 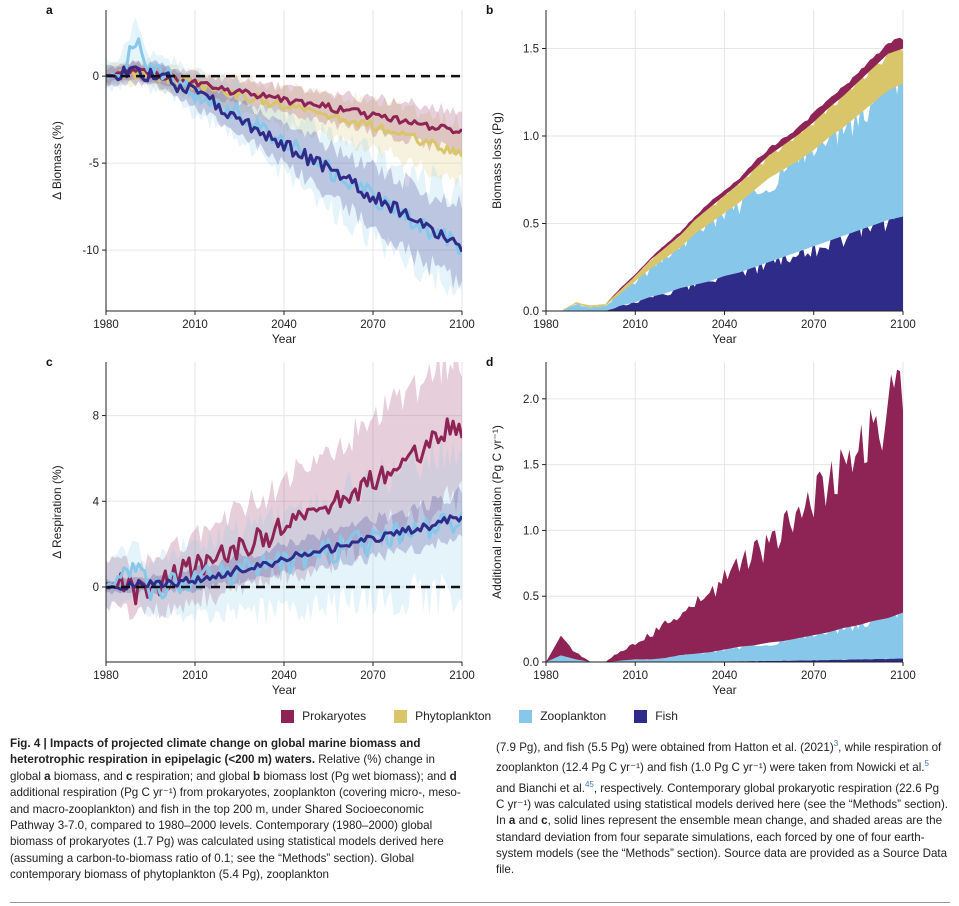 I want to click on legend-label-phytoplankton: Phytoplankton, so click(x=453, y=716).